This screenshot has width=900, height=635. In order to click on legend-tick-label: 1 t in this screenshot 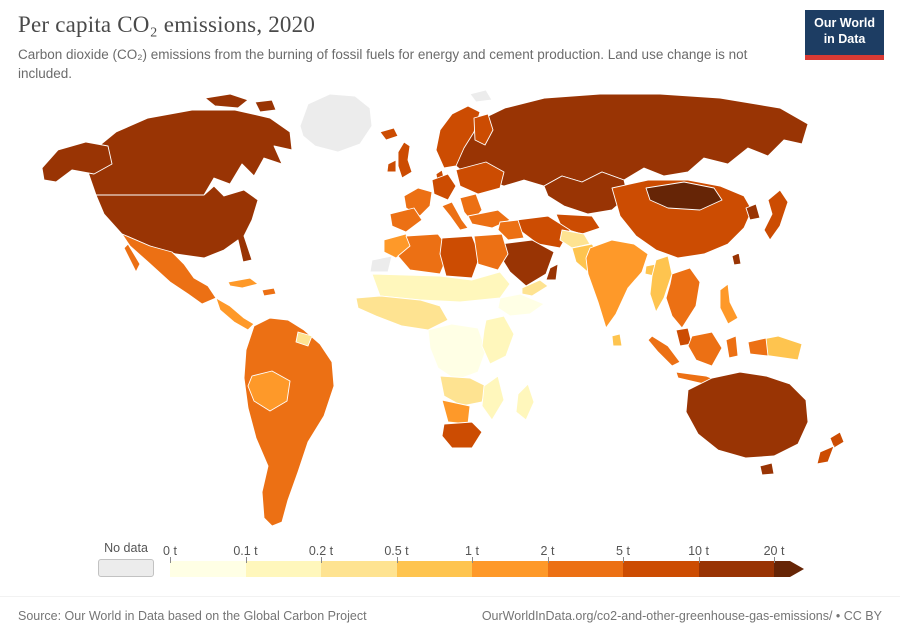, I will do `click(472, 551)`.